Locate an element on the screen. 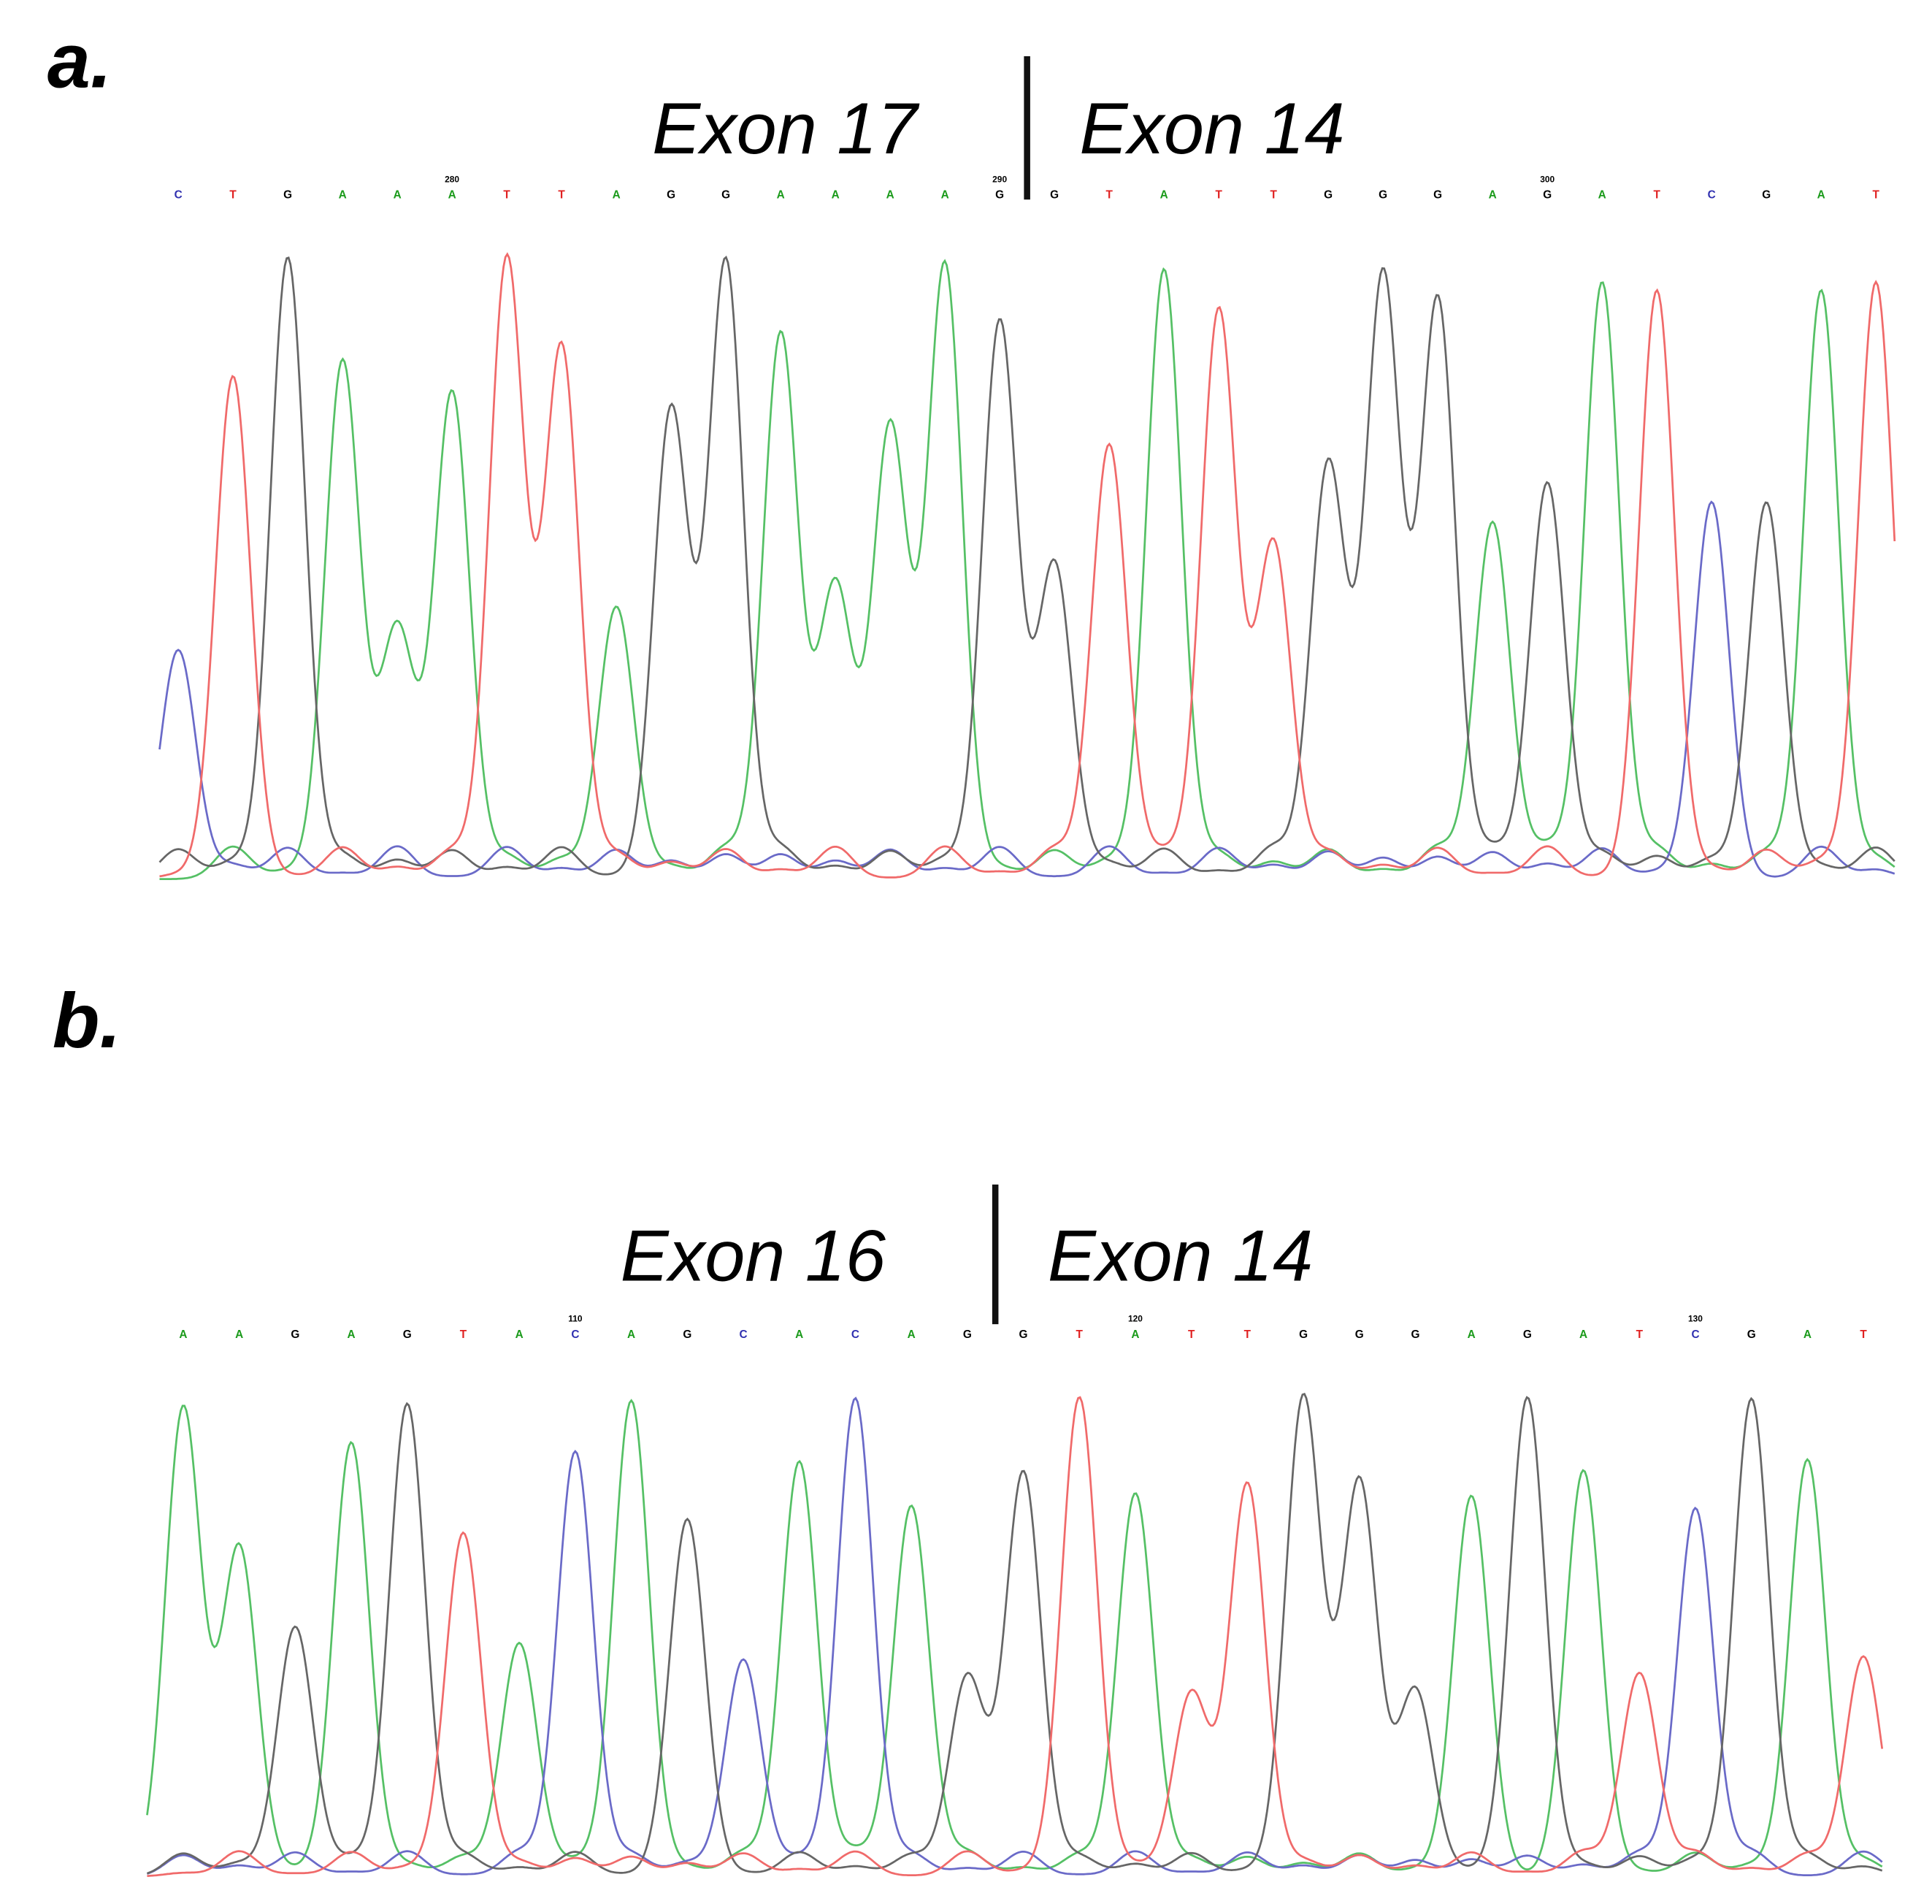 This screenshot has width=1932, height=1904. position-label: 300 is located at coordinates (1547, 179).